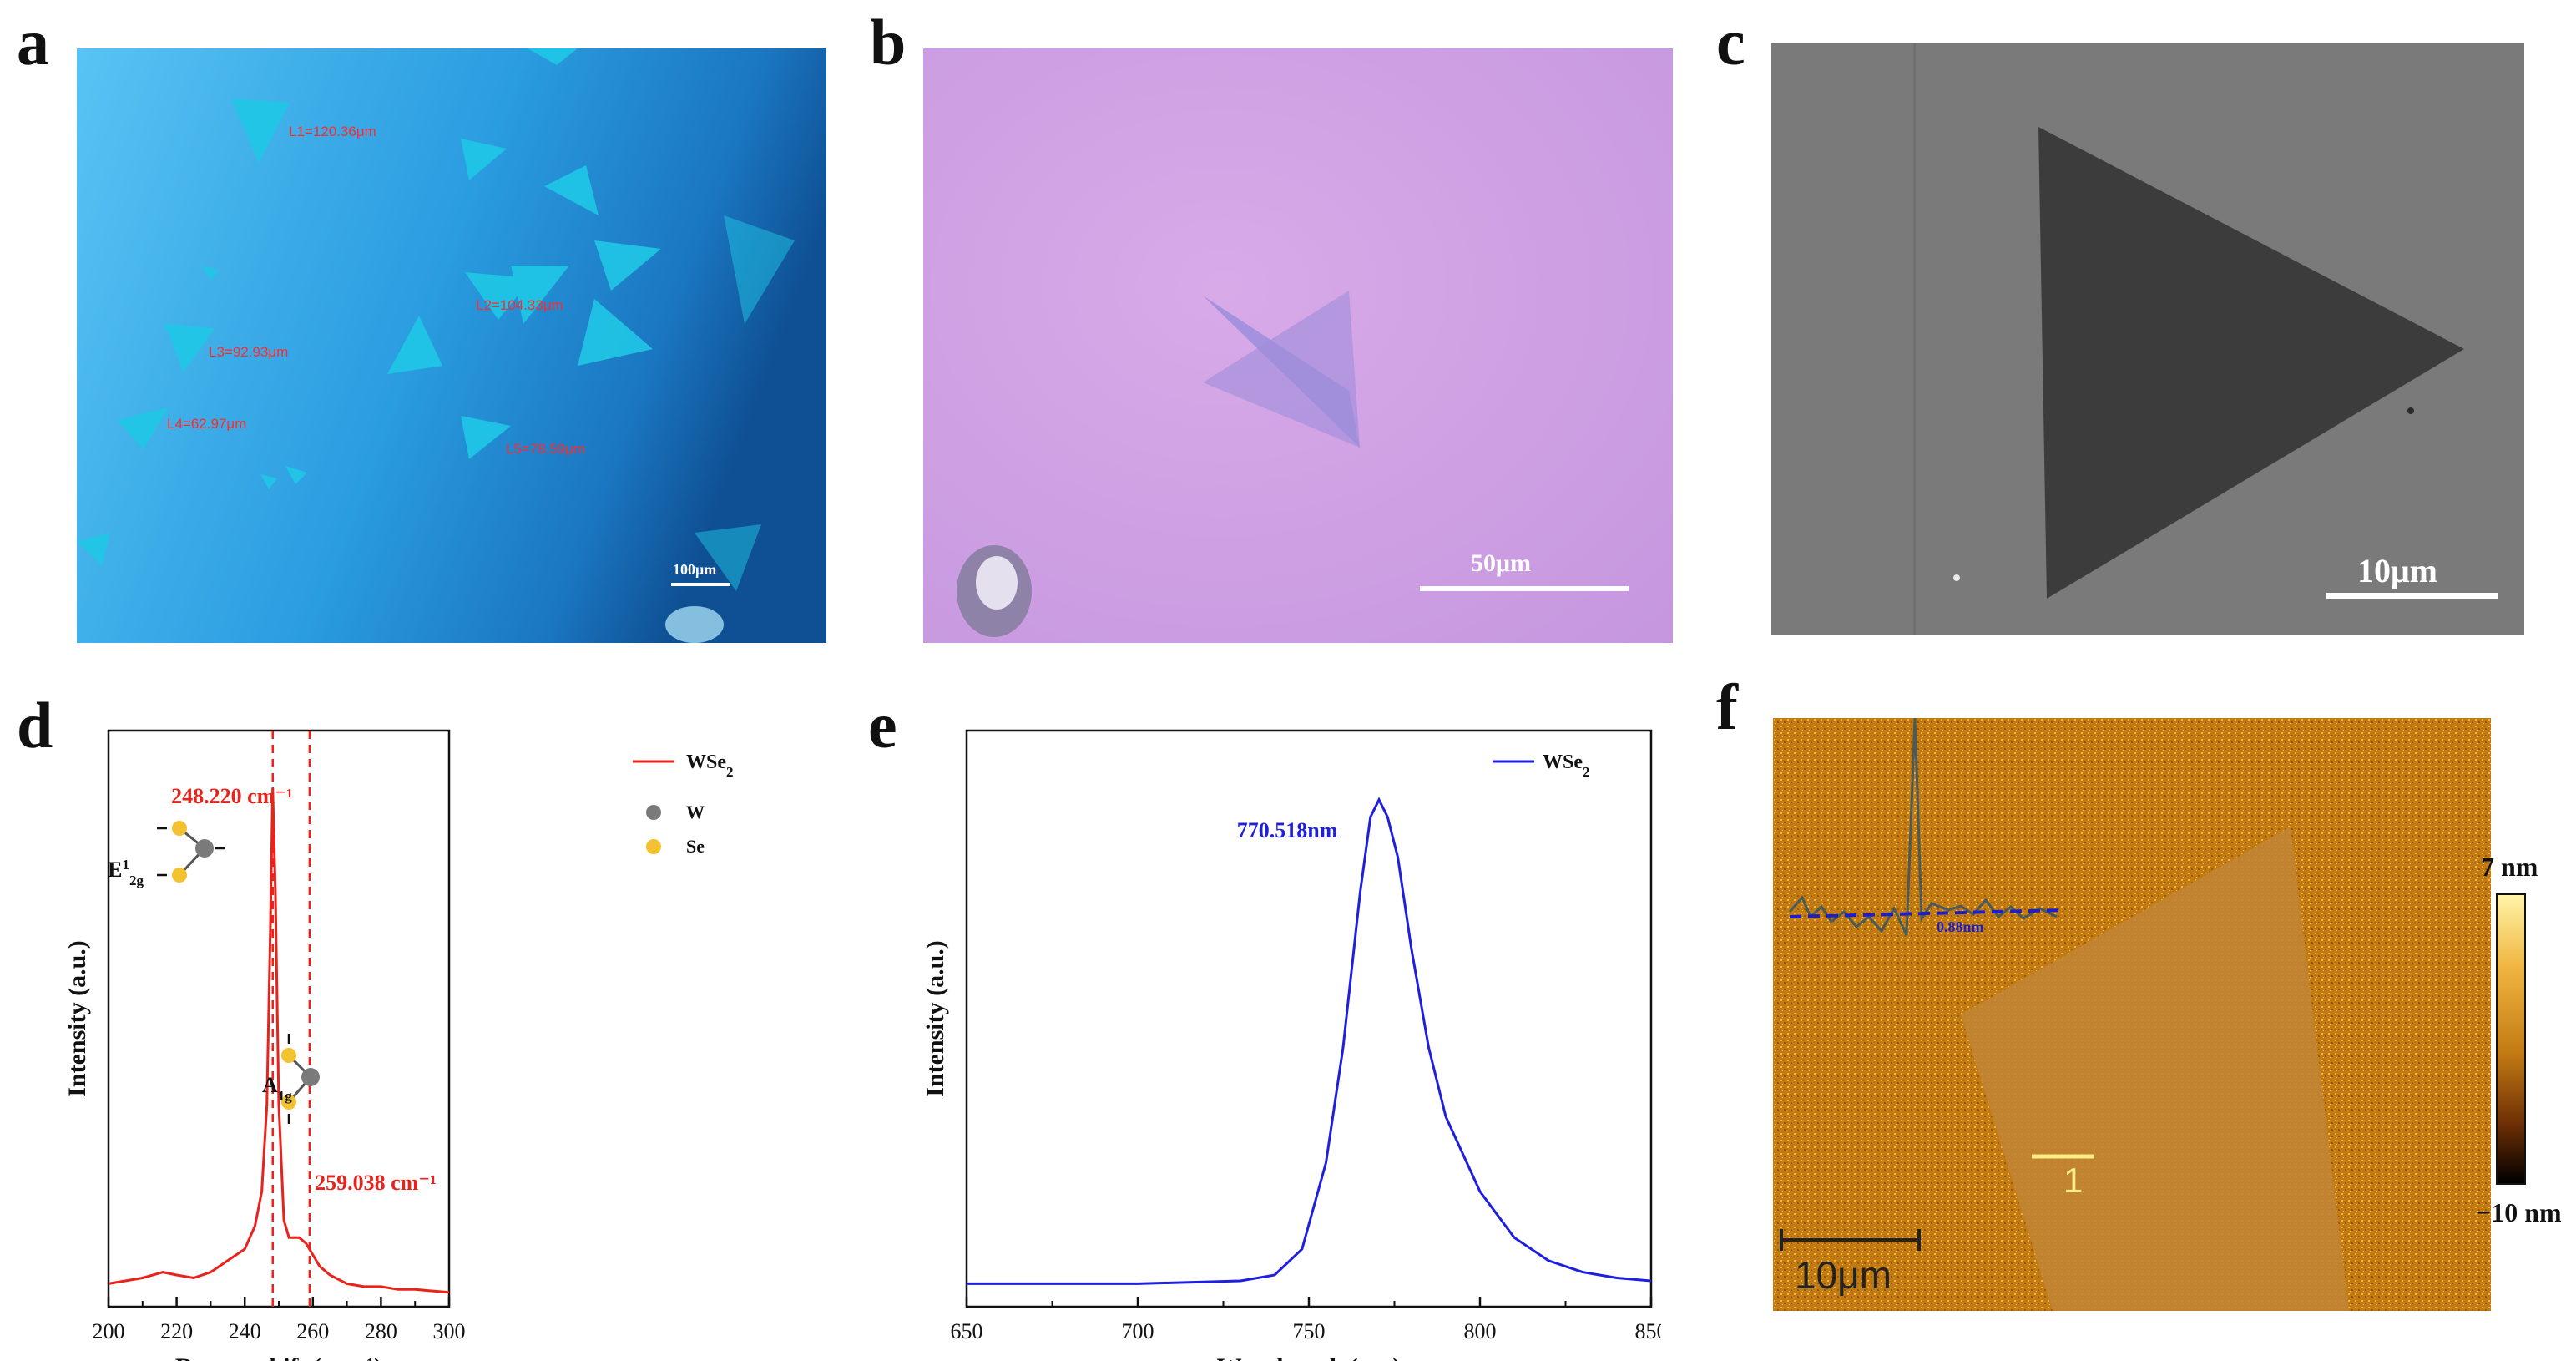 Image resolution: width=2576 pixels, height=1361 pixels. What do you see at coordinates (1138, 1331) in the screenshot?
I see `x-tick-label: 700` at bounding box center [1138, 1331].